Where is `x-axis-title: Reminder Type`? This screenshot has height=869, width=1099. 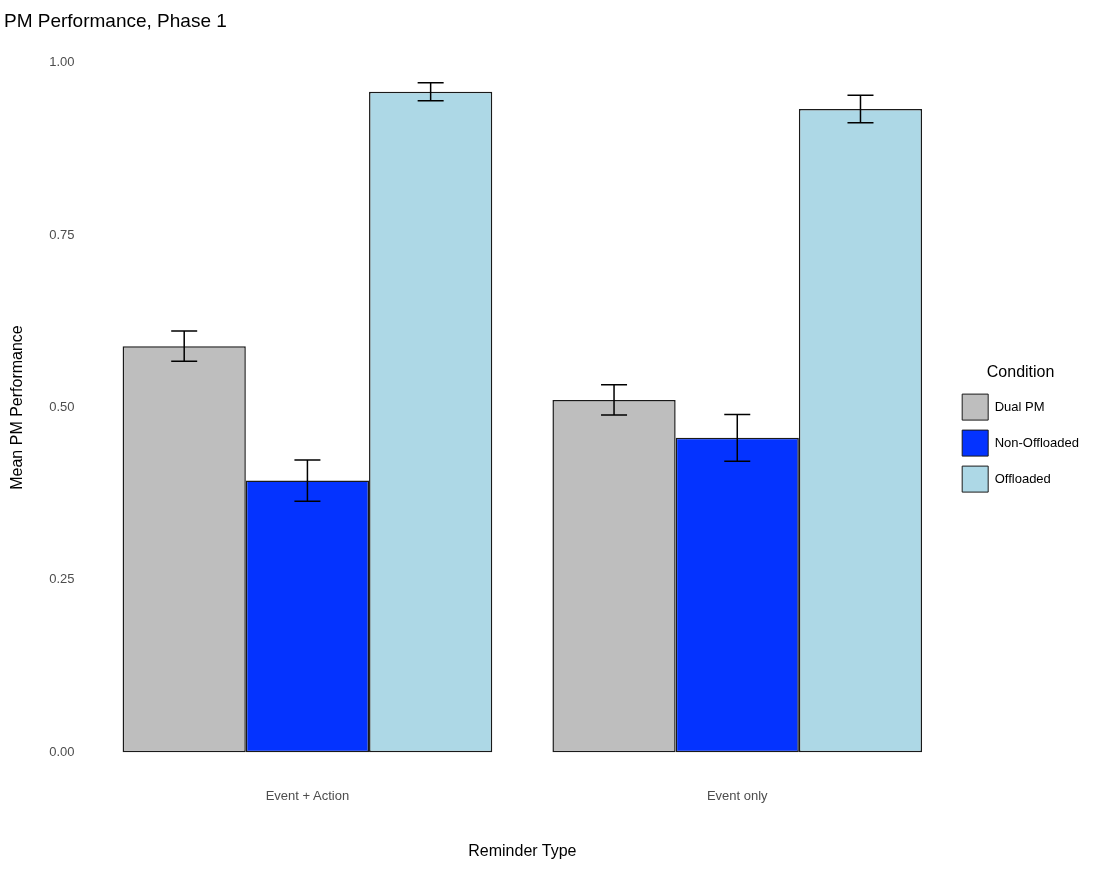
x-axis-title: Reminder Type is located at coordinates (522, 850).